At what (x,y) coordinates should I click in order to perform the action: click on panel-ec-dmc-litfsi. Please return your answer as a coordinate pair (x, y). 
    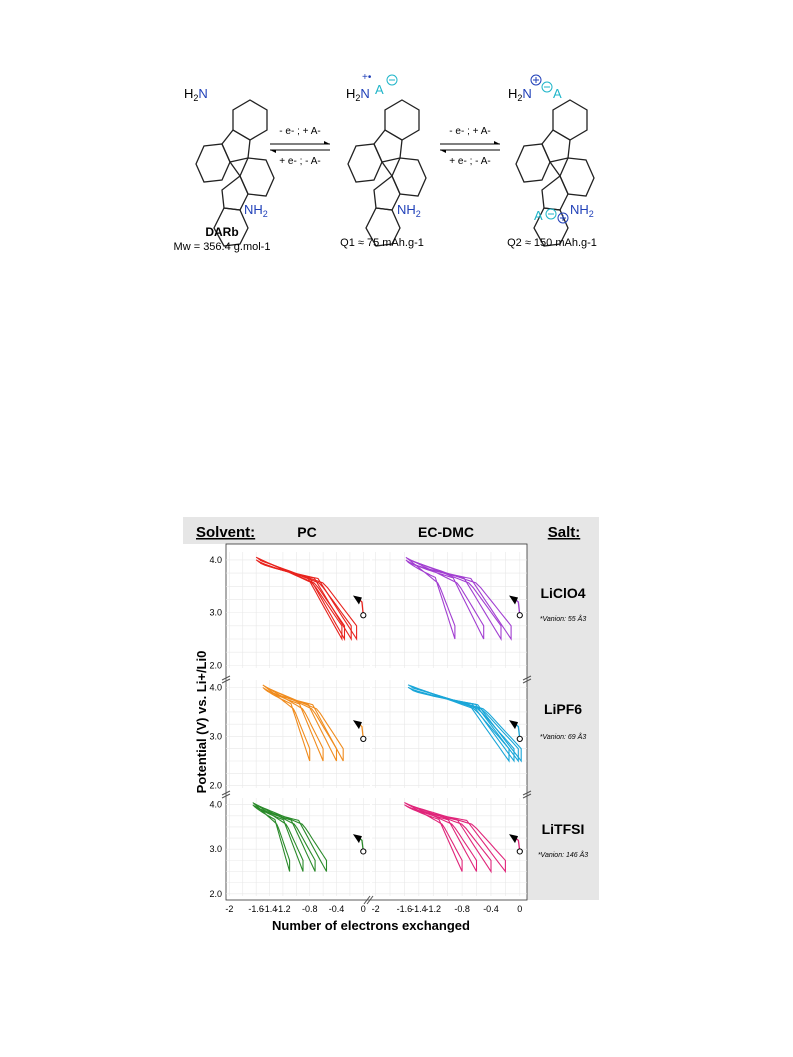
    Looking at the image, I should click on (463, 838).